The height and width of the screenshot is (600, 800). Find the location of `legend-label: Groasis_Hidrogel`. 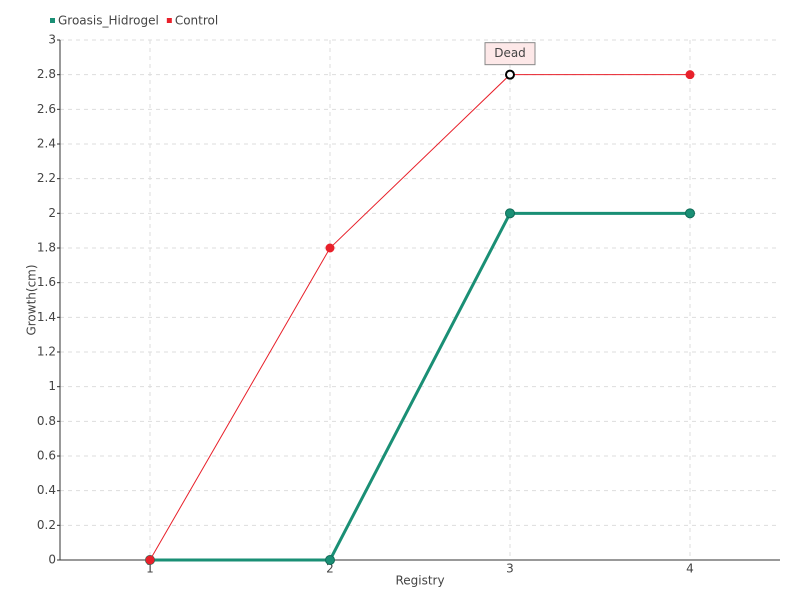

legend-label: Groasis_Hidrogel is located at coordinates (108, 21).